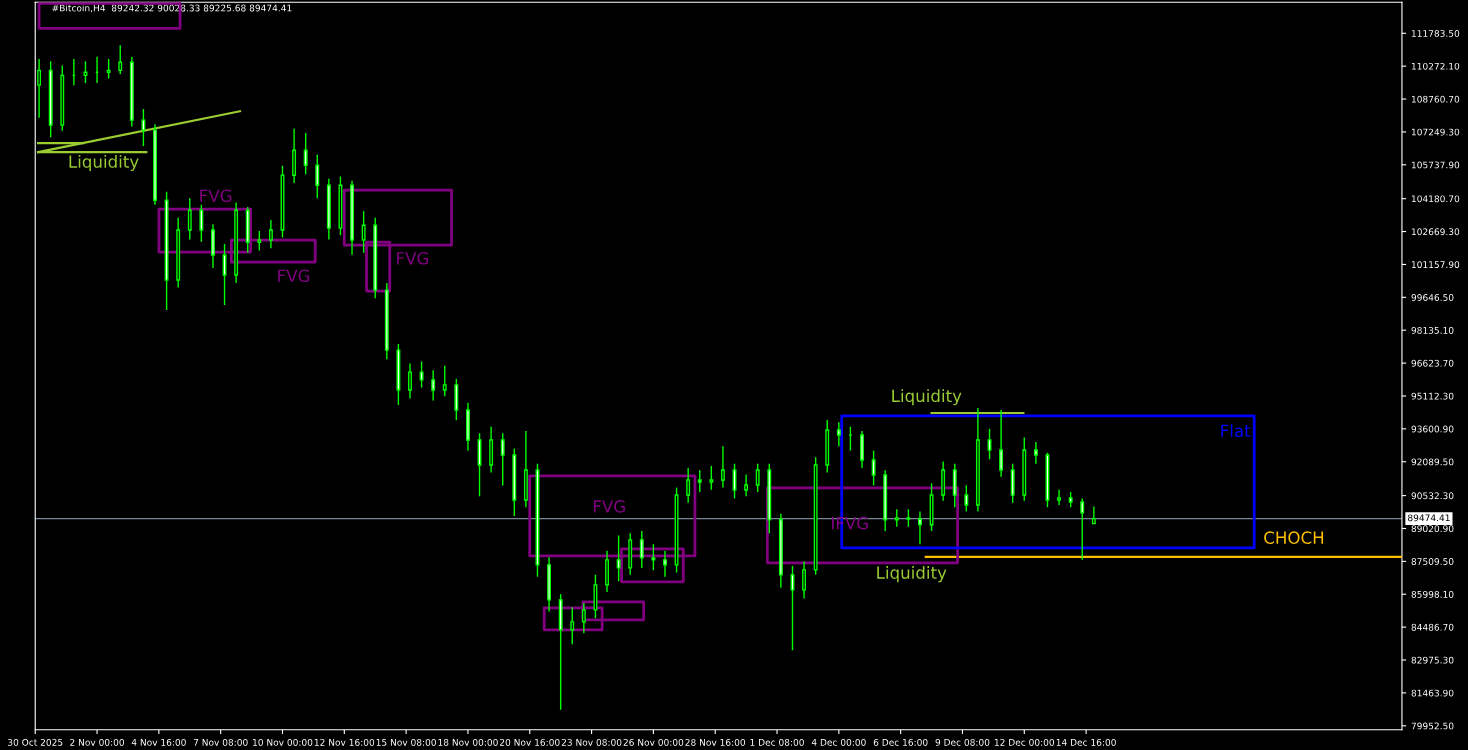  I want to click on y-tick-label: 98135.10, so click(1432, 330).